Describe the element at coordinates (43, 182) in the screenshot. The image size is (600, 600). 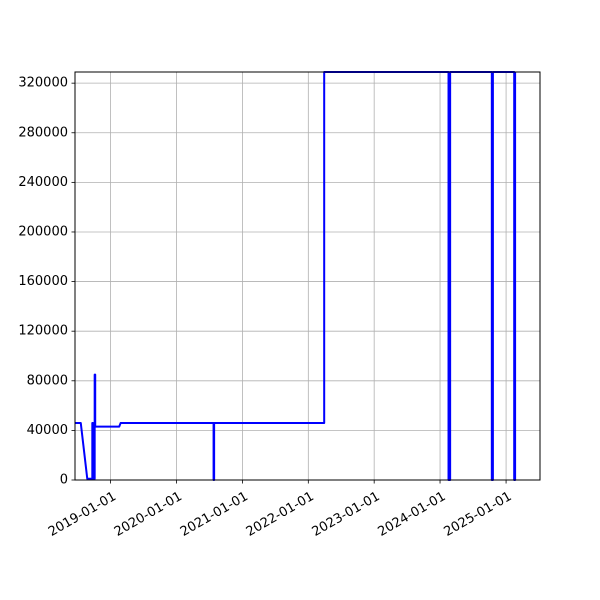
I see `y-tick-label: 240000` at that location.